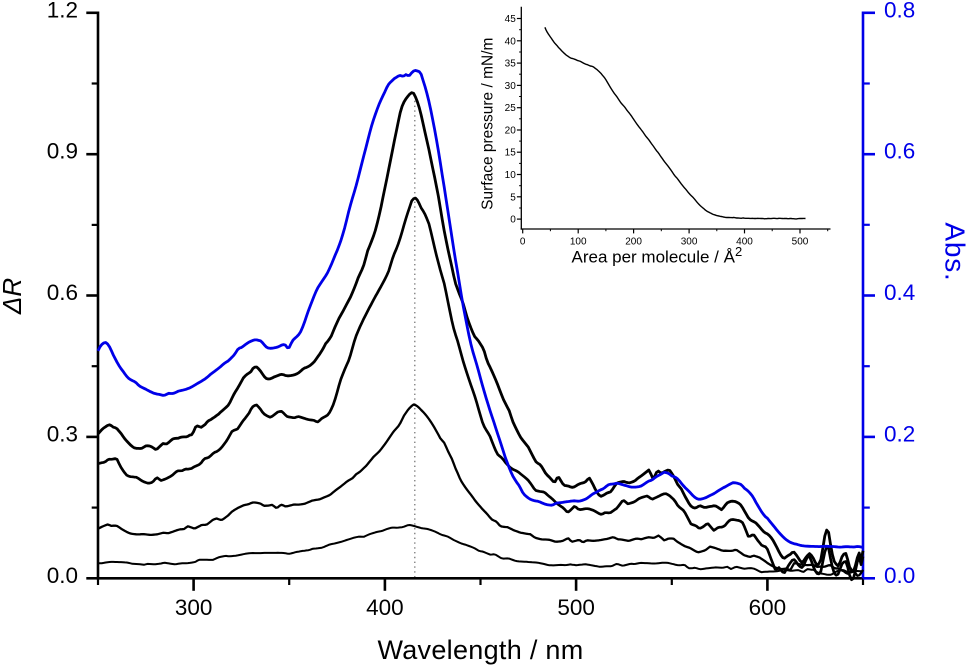 The height and width of the screenshot is (667, 966). What do you see at coordinates (62, 11) in the screenshot?
I see `svg-text: 1.2` at bounding box center [62, 11].